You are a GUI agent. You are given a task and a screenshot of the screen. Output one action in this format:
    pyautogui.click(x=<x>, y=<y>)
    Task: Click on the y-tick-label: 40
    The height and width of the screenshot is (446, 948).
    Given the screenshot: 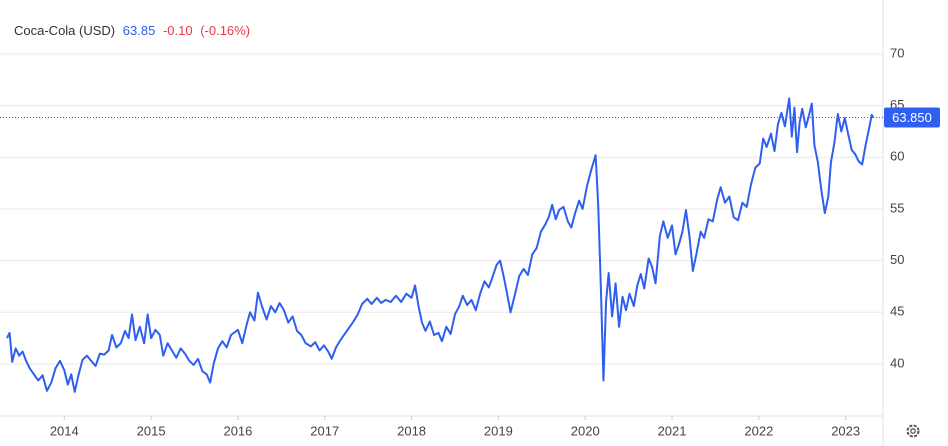 What is the action you would take?
    pyautogui.click(x=897, y=362)
    